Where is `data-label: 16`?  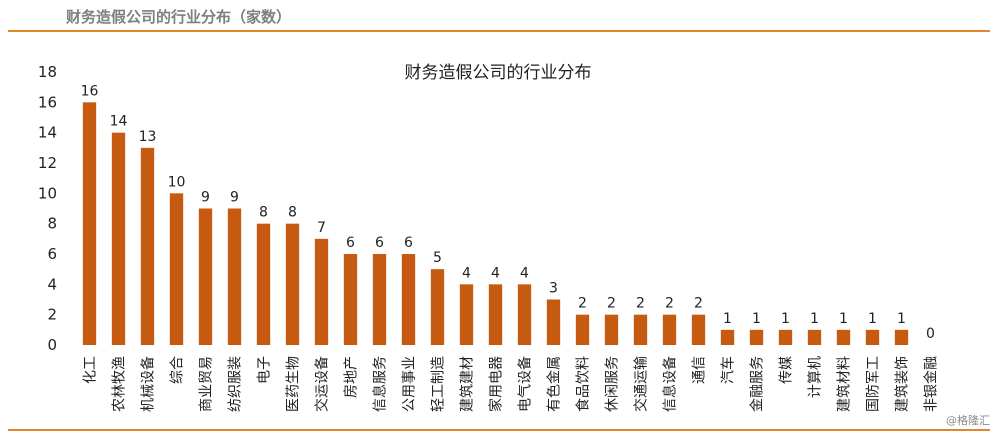 data-label: 16 is located at coordinates (90, 91).